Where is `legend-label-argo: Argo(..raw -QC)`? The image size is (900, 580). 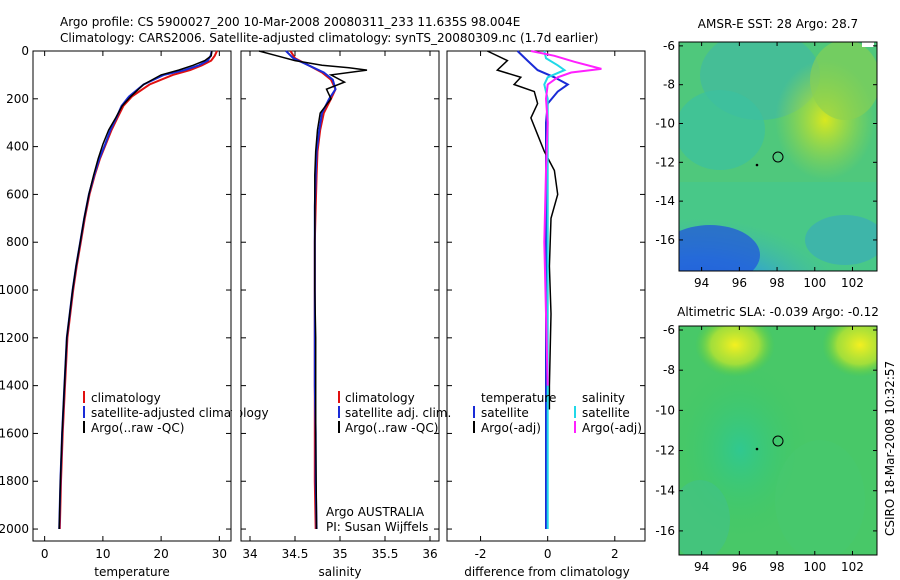 legend-label-argo: Argo(..raw -QC) is located at coordinates (137, 428).